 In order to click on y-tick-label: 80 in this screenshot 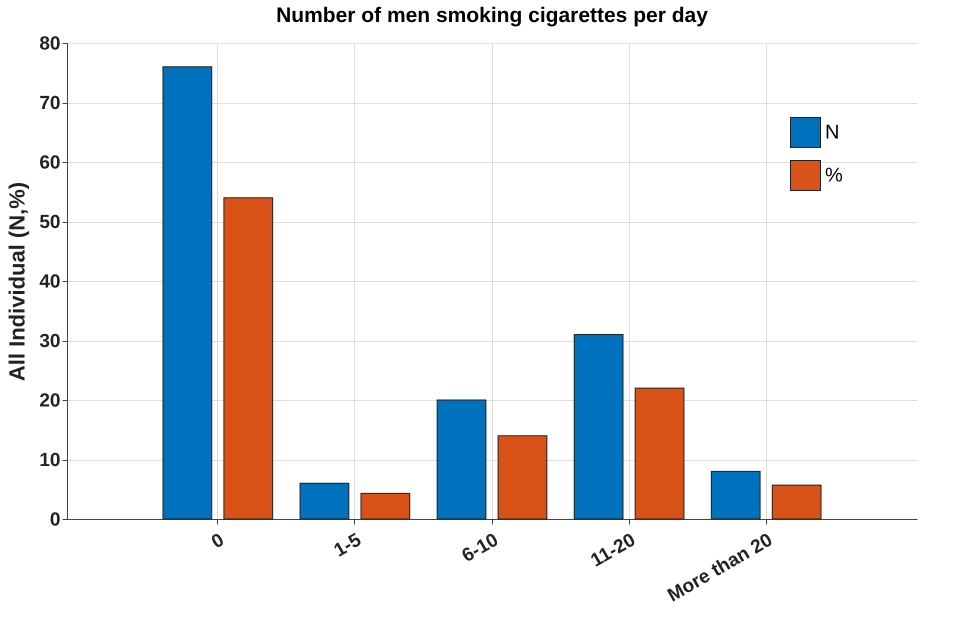, I will do `click(49, 44)`.